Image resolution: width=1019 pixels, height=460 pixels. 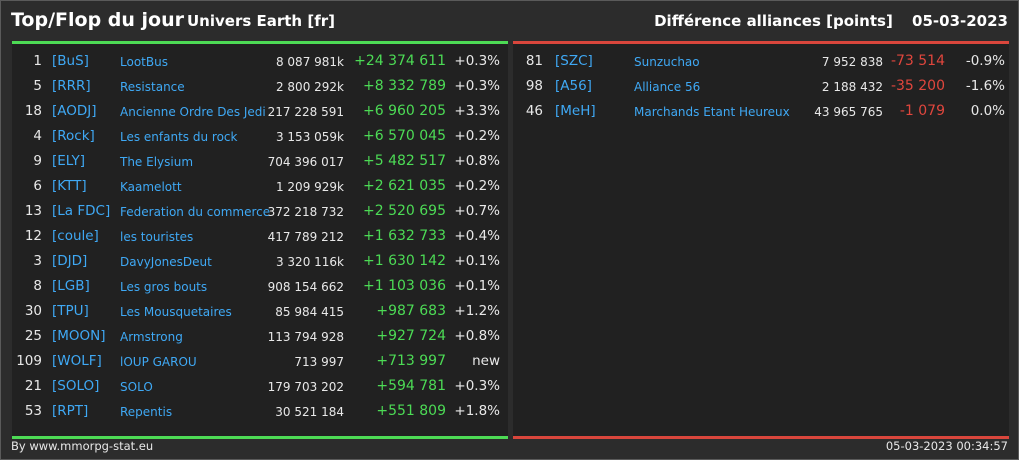 What do you see at coordinates (70, 261) in the screenshot?
I see `alliance-tag-link: [DJD]` at bounding box center [70, 261].